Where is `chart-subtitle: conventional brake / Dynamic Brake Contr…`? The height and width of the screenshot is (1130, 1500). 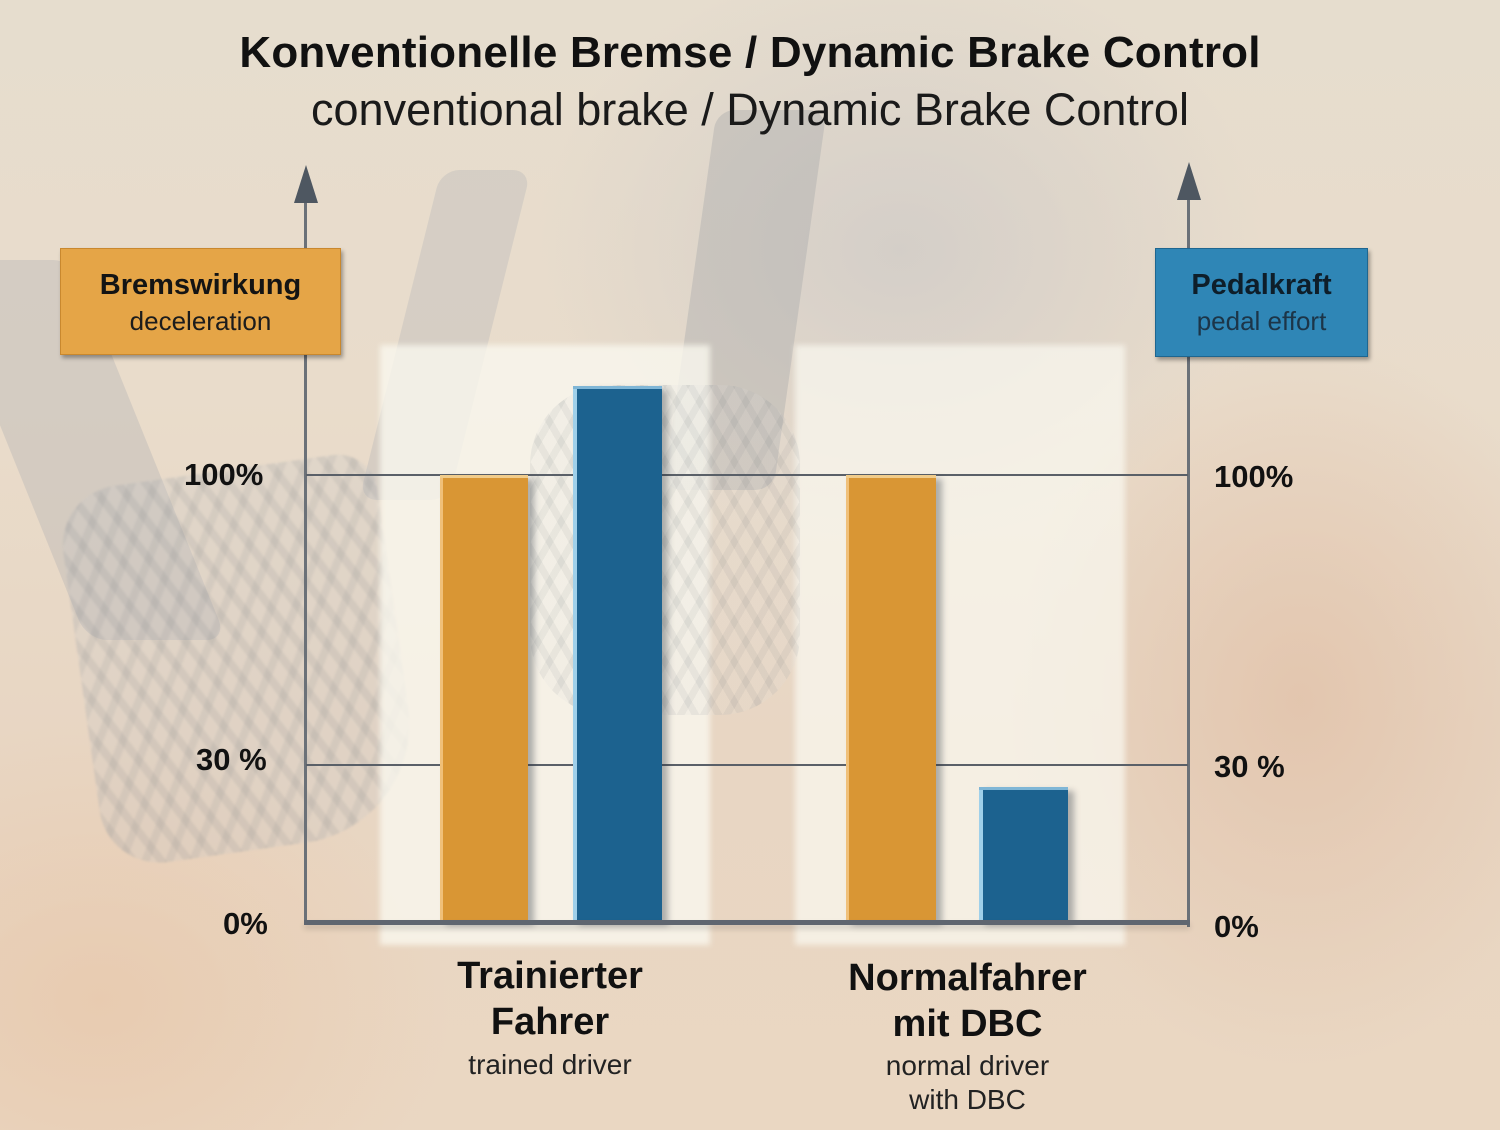 chart-subtitle: conventional brake / Dynamic Brake Contr… is located at coordinates (750, 109).